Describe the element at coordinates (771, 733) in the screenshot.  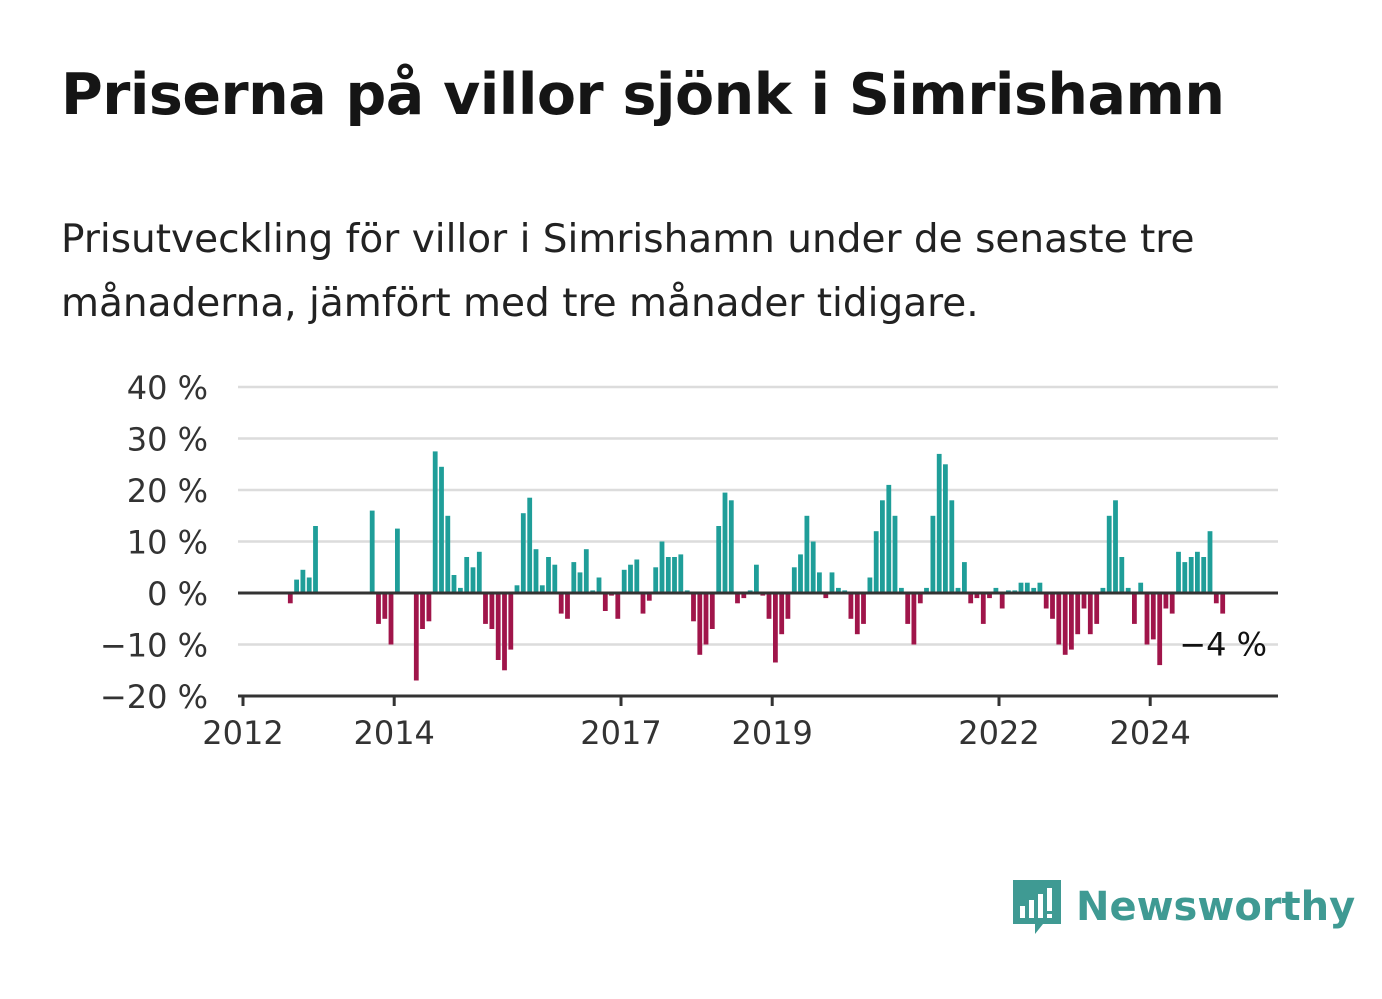
I see `x-tick-label: 2019` at that location.